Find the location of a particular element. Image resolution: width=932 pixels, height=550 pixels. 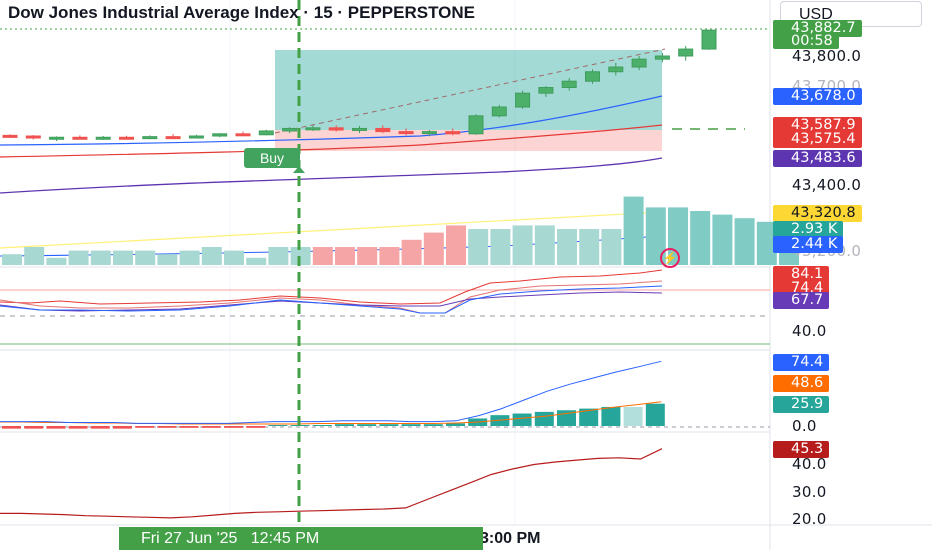

lightning-icon: ⚡ is located at coordinates (670, 258).